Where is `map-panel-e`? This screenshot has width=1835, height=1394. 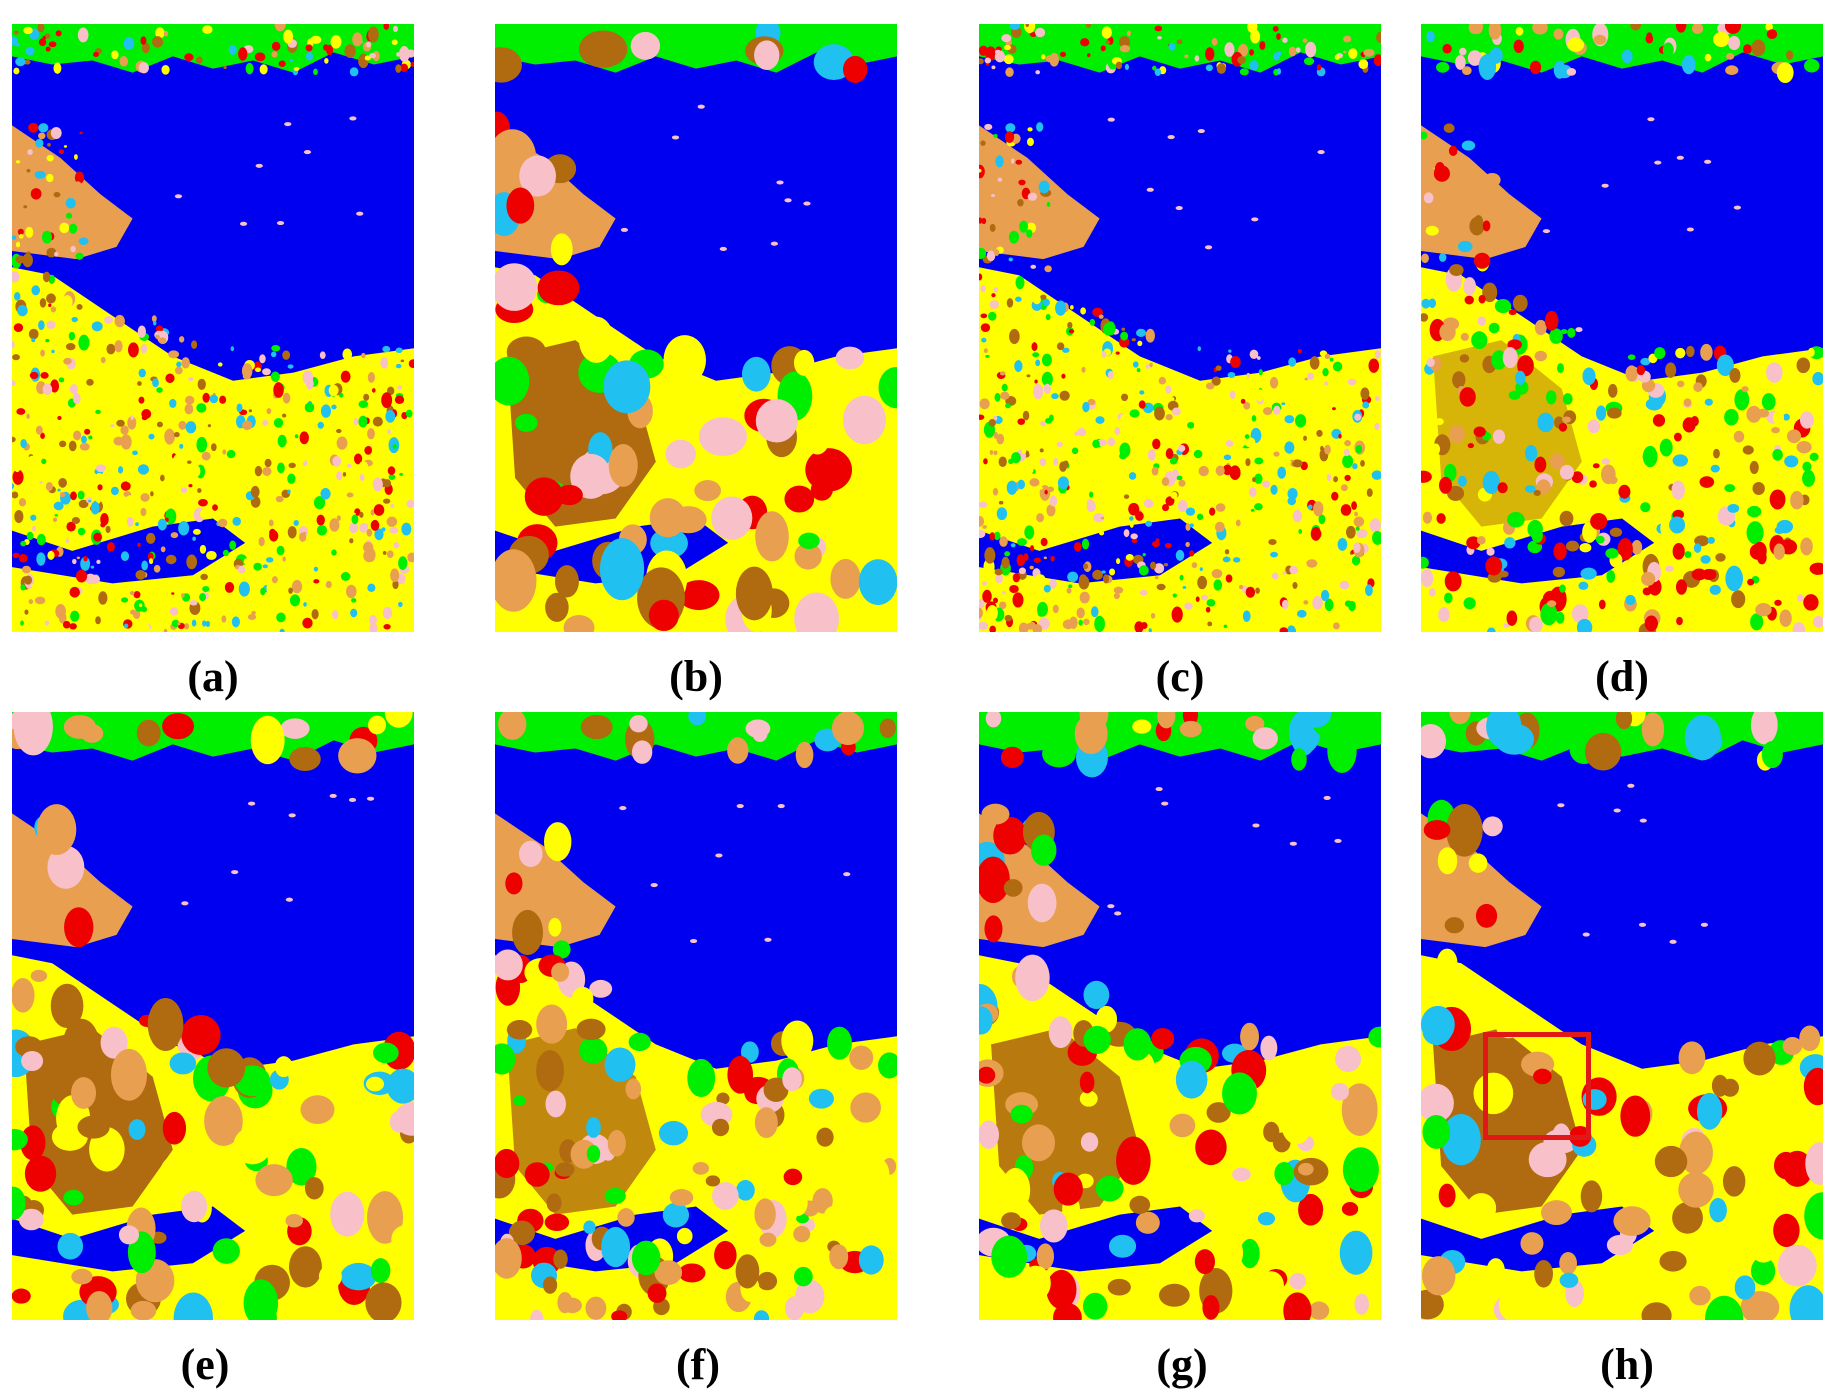
map-panel-e is located at coordinates (213, 1016).